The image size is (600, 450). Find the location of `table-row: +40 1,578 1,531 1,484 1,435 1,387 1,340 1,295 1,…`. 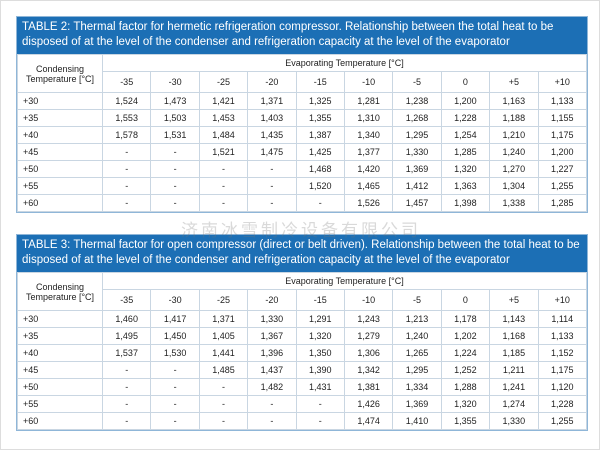

table-row: +40 1,578 1,531 1,484 1,435 1,387 1,340 1,295 1,… is located at coordinates (302, 135).